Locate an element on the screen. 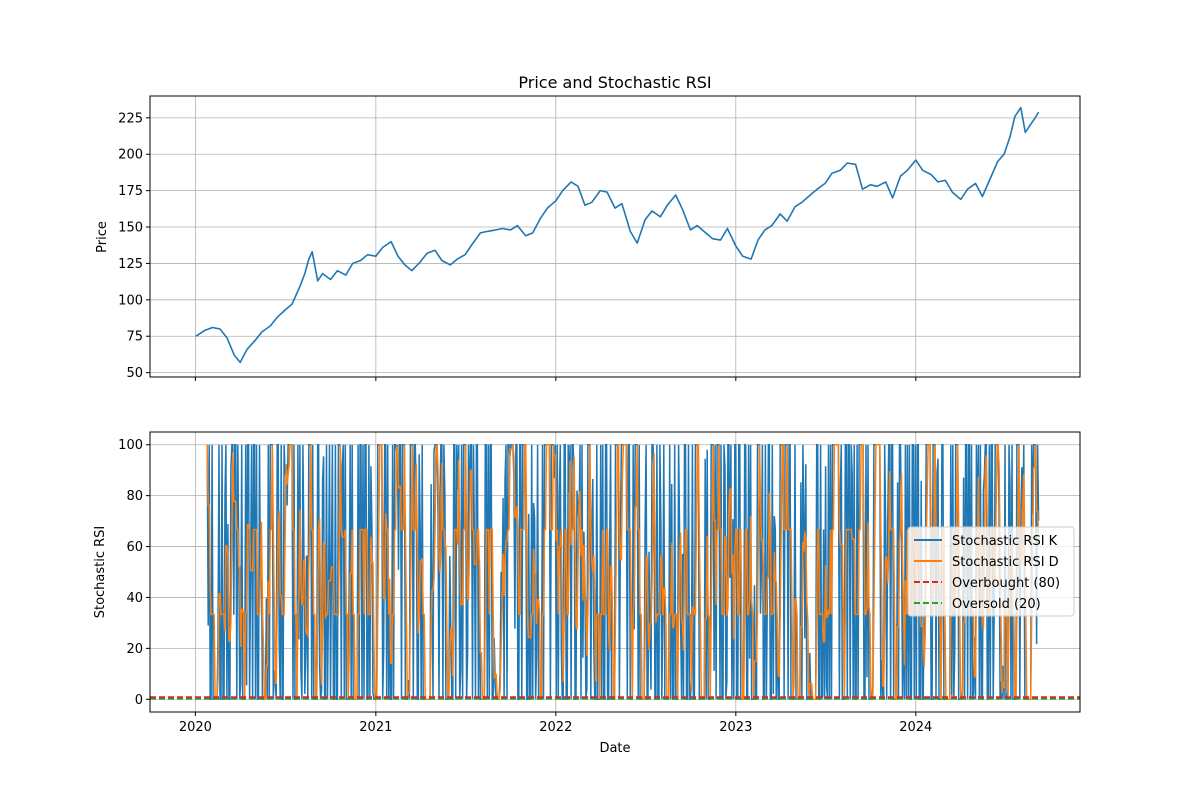 Image resolution: width=1200 pixels, height=800 pixels. price-axis-label: Price is located at coordinates (102, 237).